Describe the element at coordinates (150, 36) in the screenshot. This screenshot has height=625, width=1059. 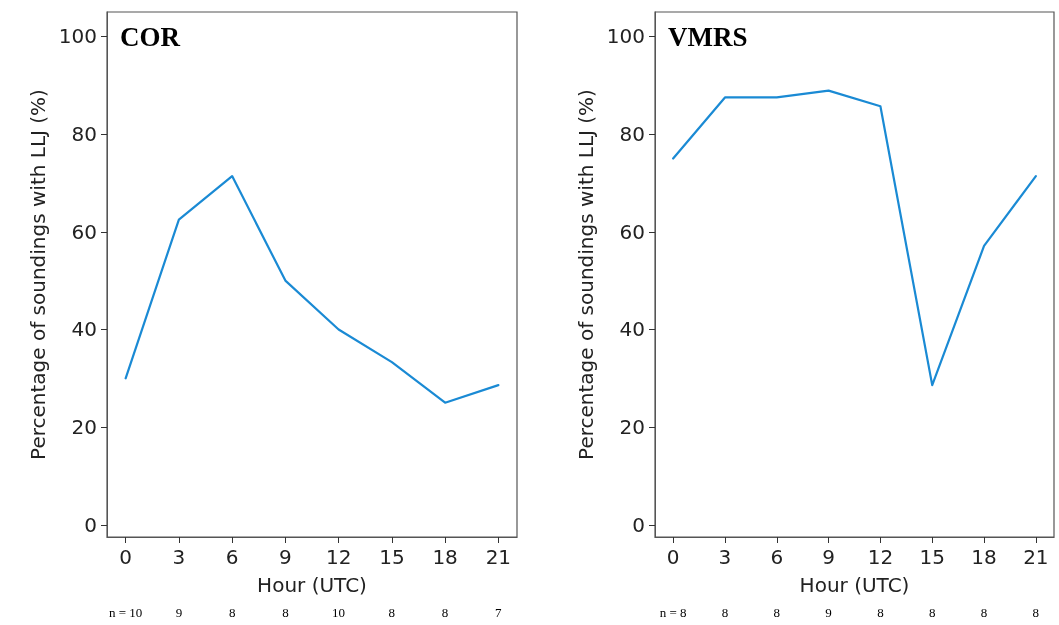
I see `chart-title: COR` at that location.